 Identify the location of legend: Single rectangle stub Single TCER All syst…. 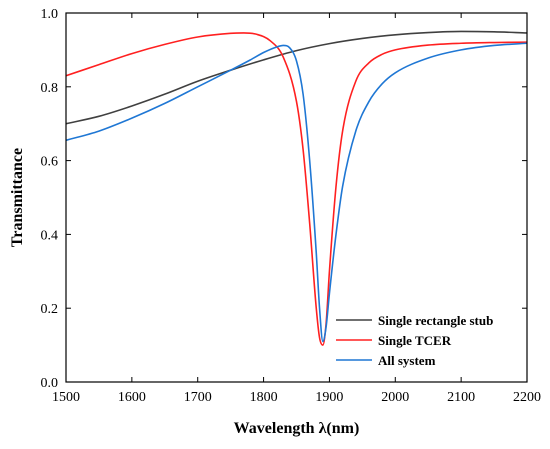
(414, 340).